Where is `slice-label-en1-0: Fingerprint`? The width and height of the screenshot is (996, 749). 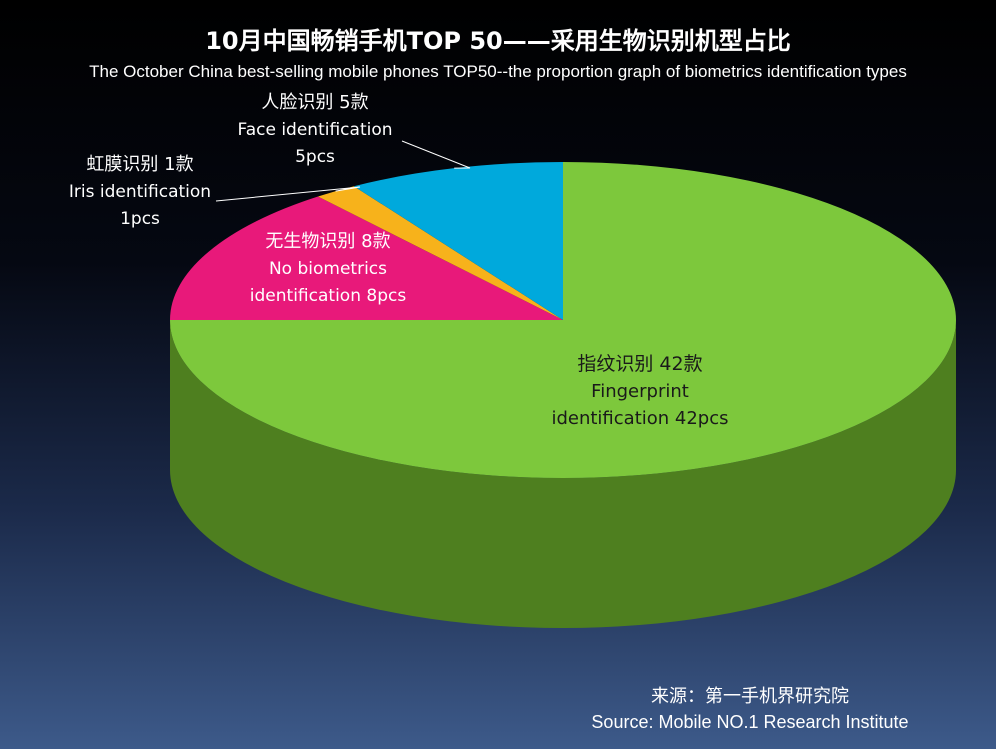
slice-label-en1-0: Fingerprint is located at coordinates (640, 391).